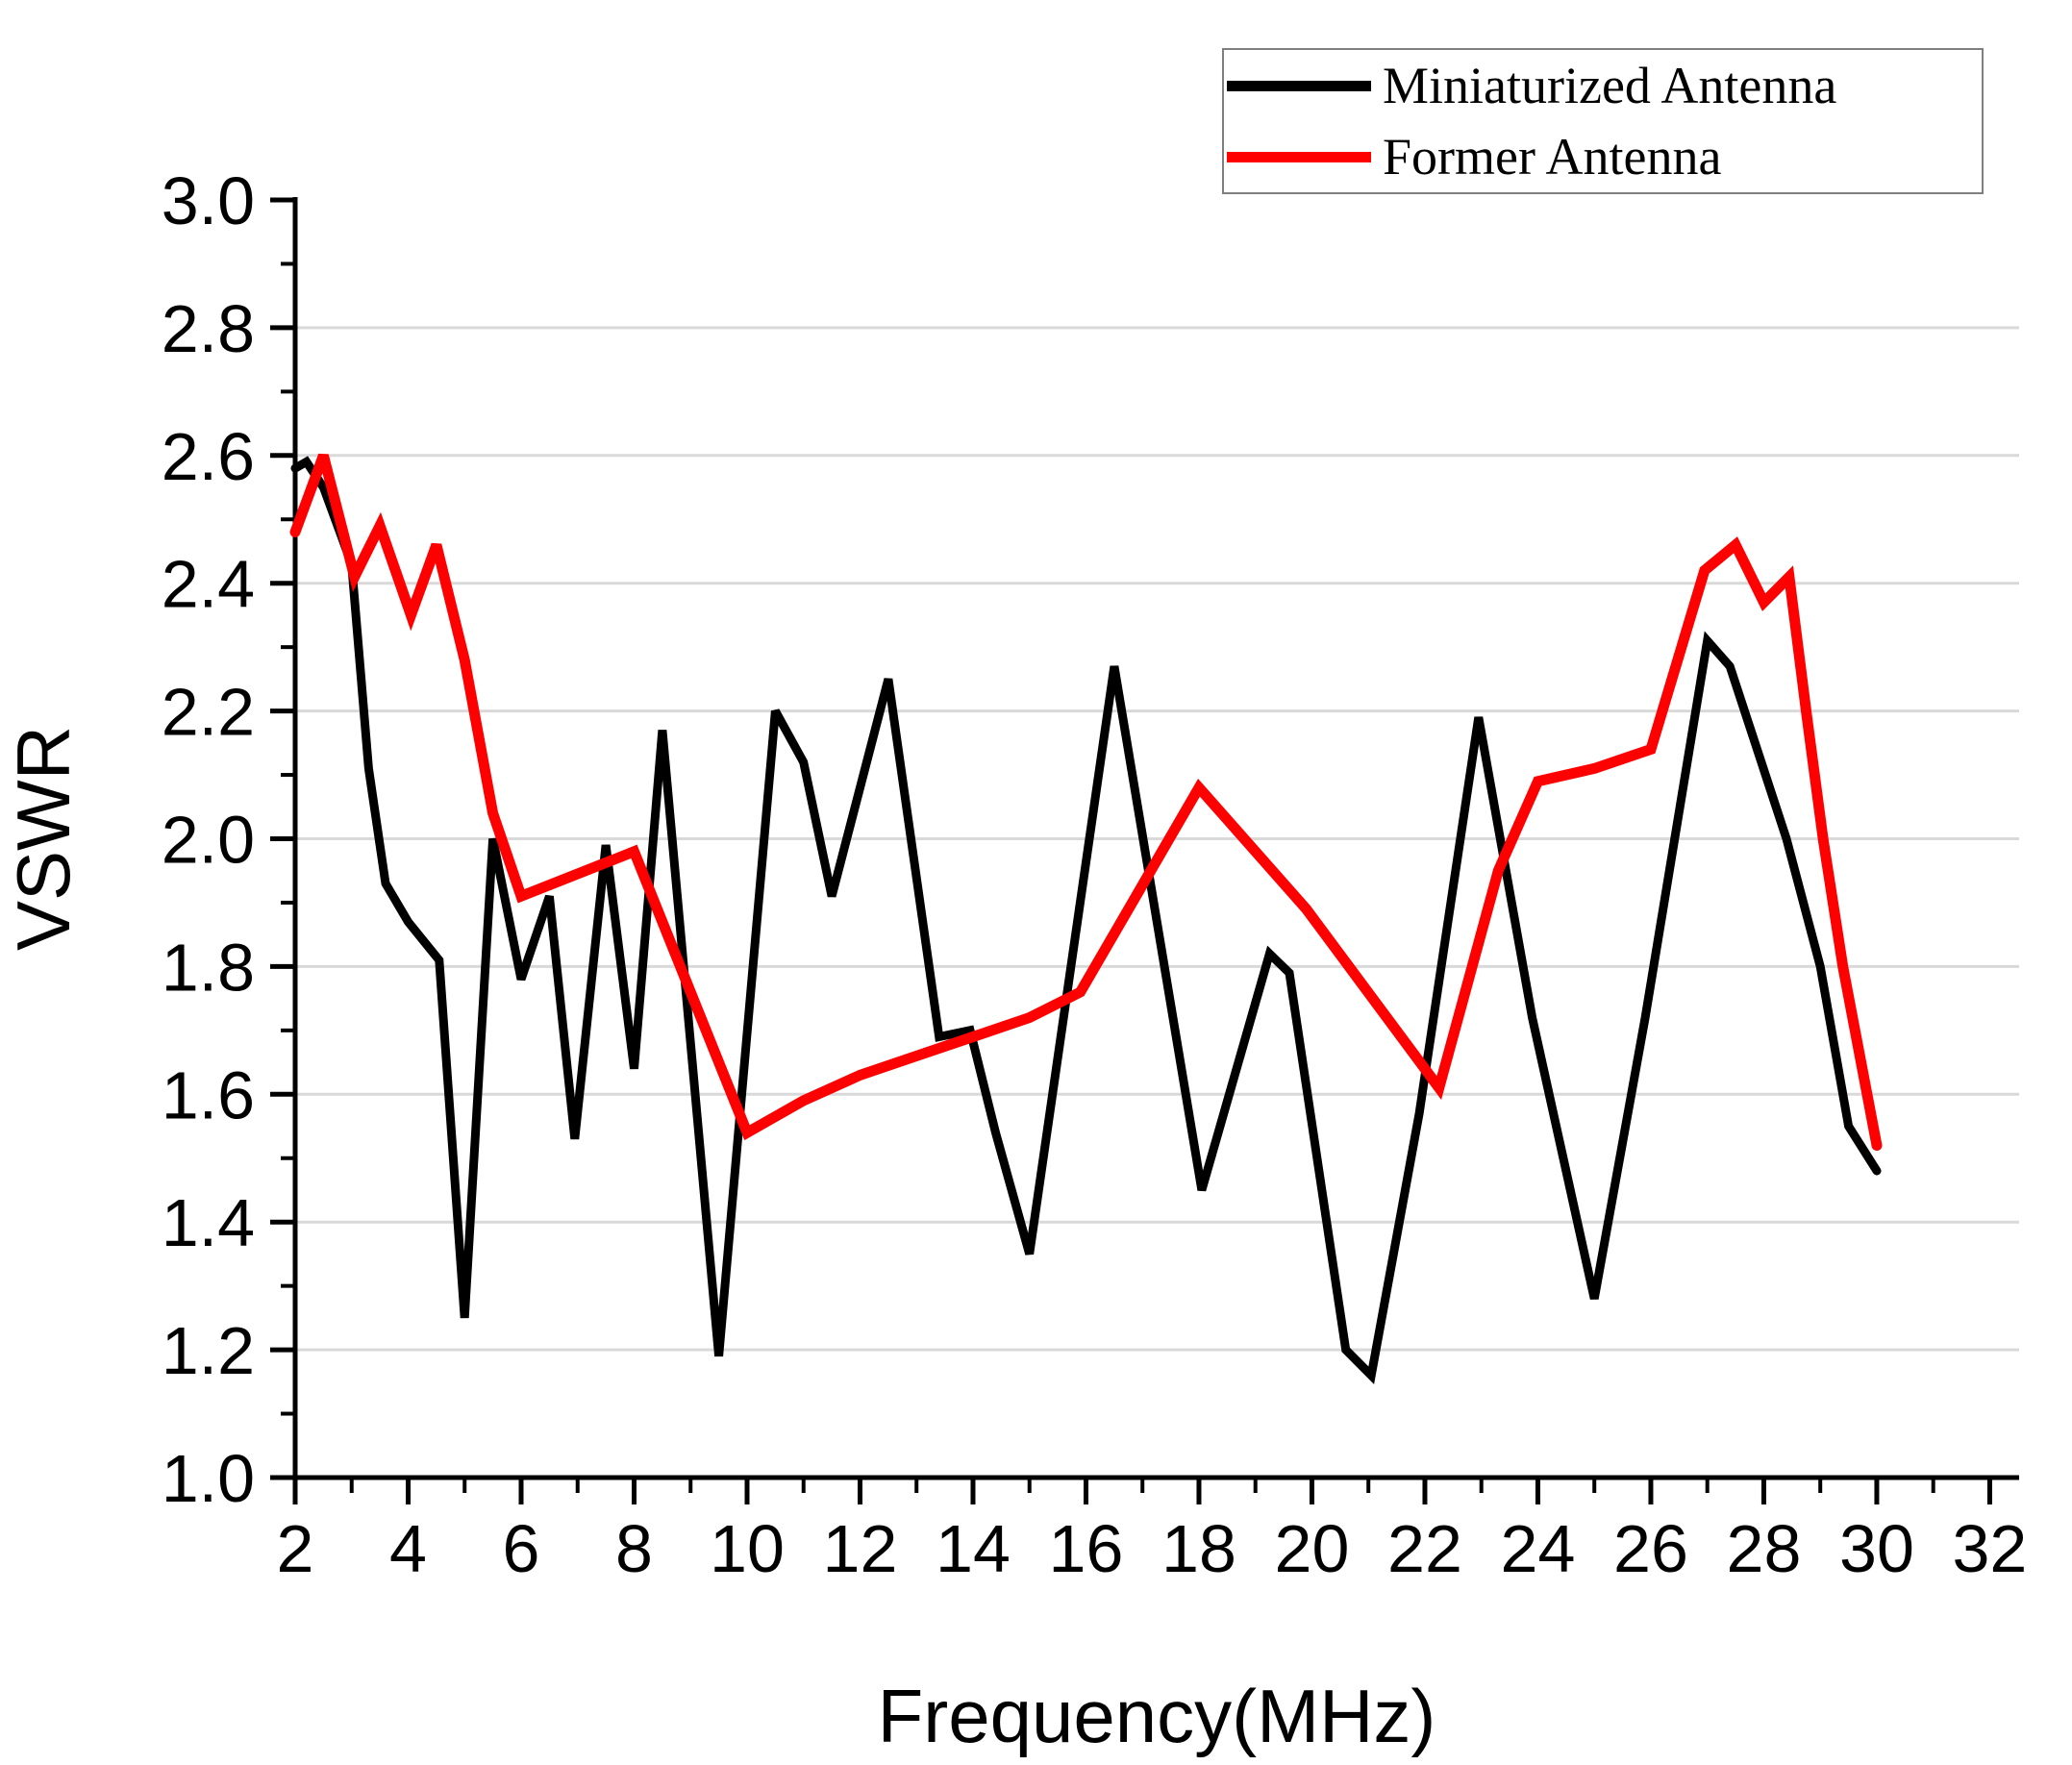  Describe the element at coordinates (208, 584) in the screenshot. I see `y-tick-label-2.4: 2.4` at that location.